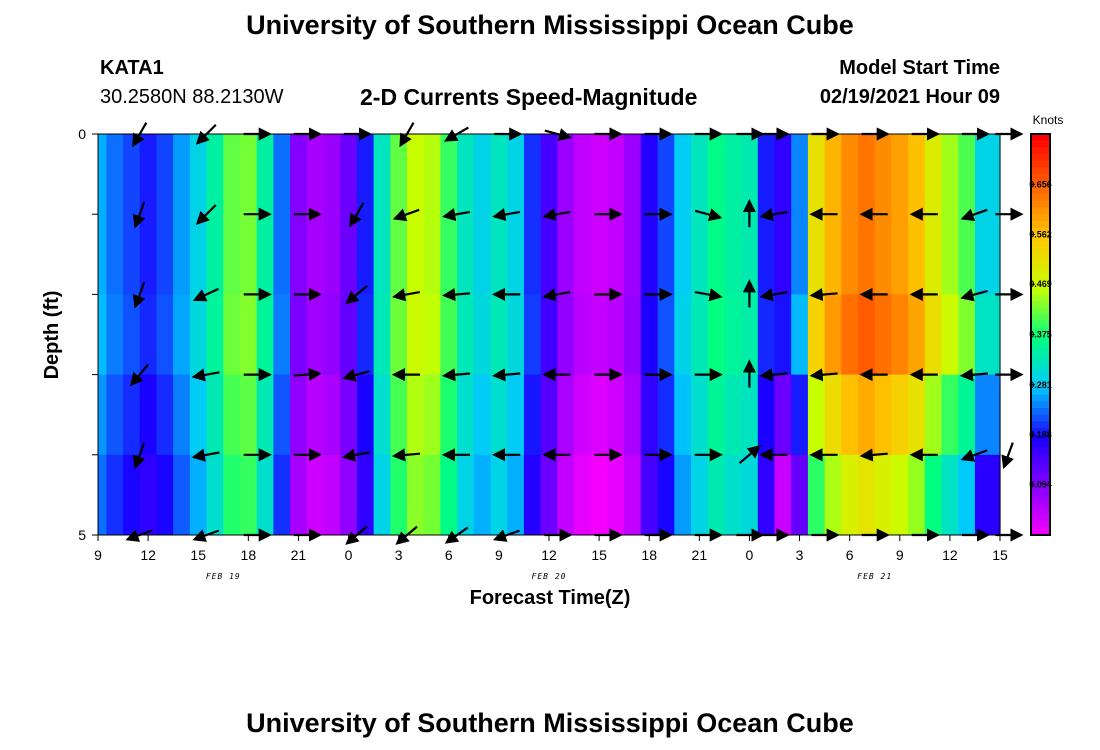  Describe the element at coordinates (349, 555) in the screenshot. I see `x-tick-label: 0` at that location.